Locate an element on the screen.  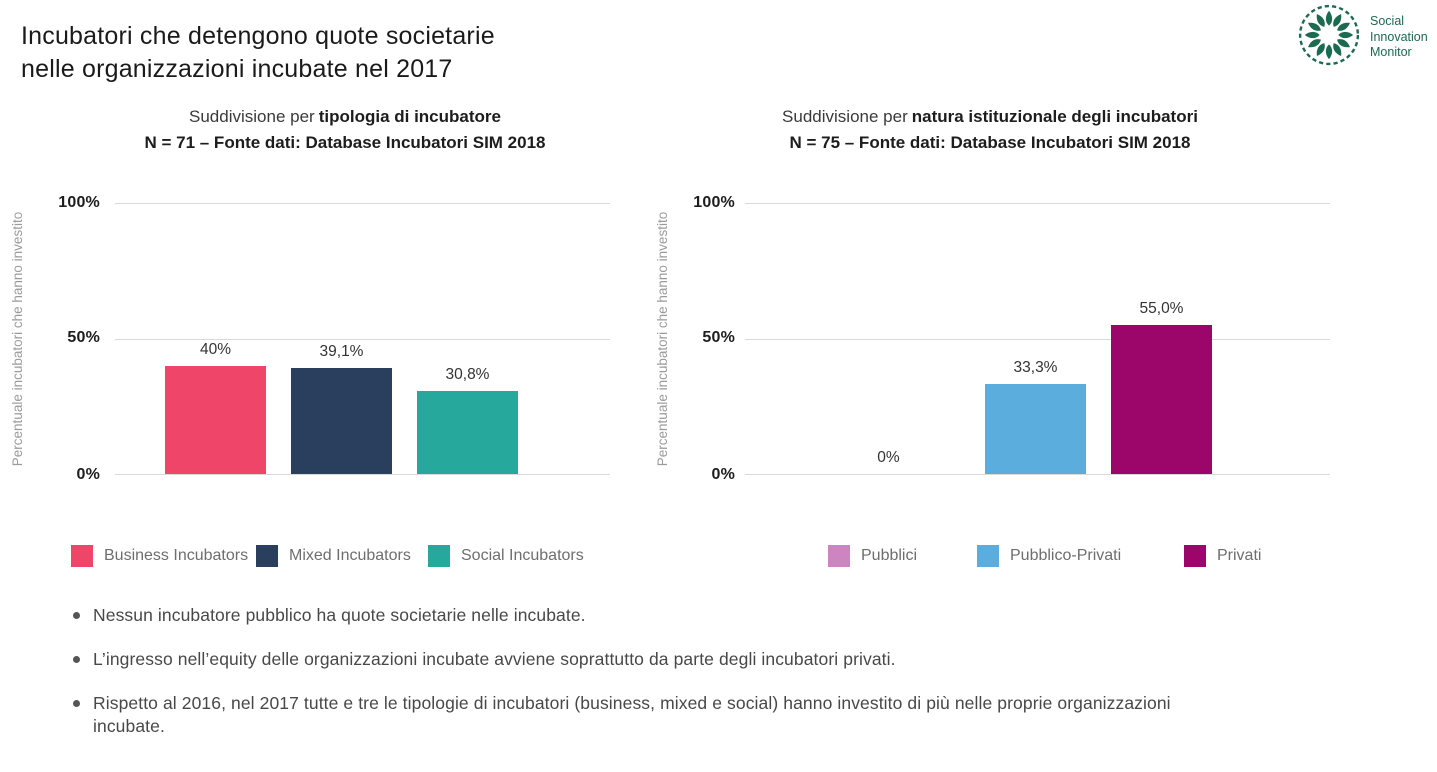
legend-item-mixed-incubators: Mixed Incubators is located at coordinates (333, 556).